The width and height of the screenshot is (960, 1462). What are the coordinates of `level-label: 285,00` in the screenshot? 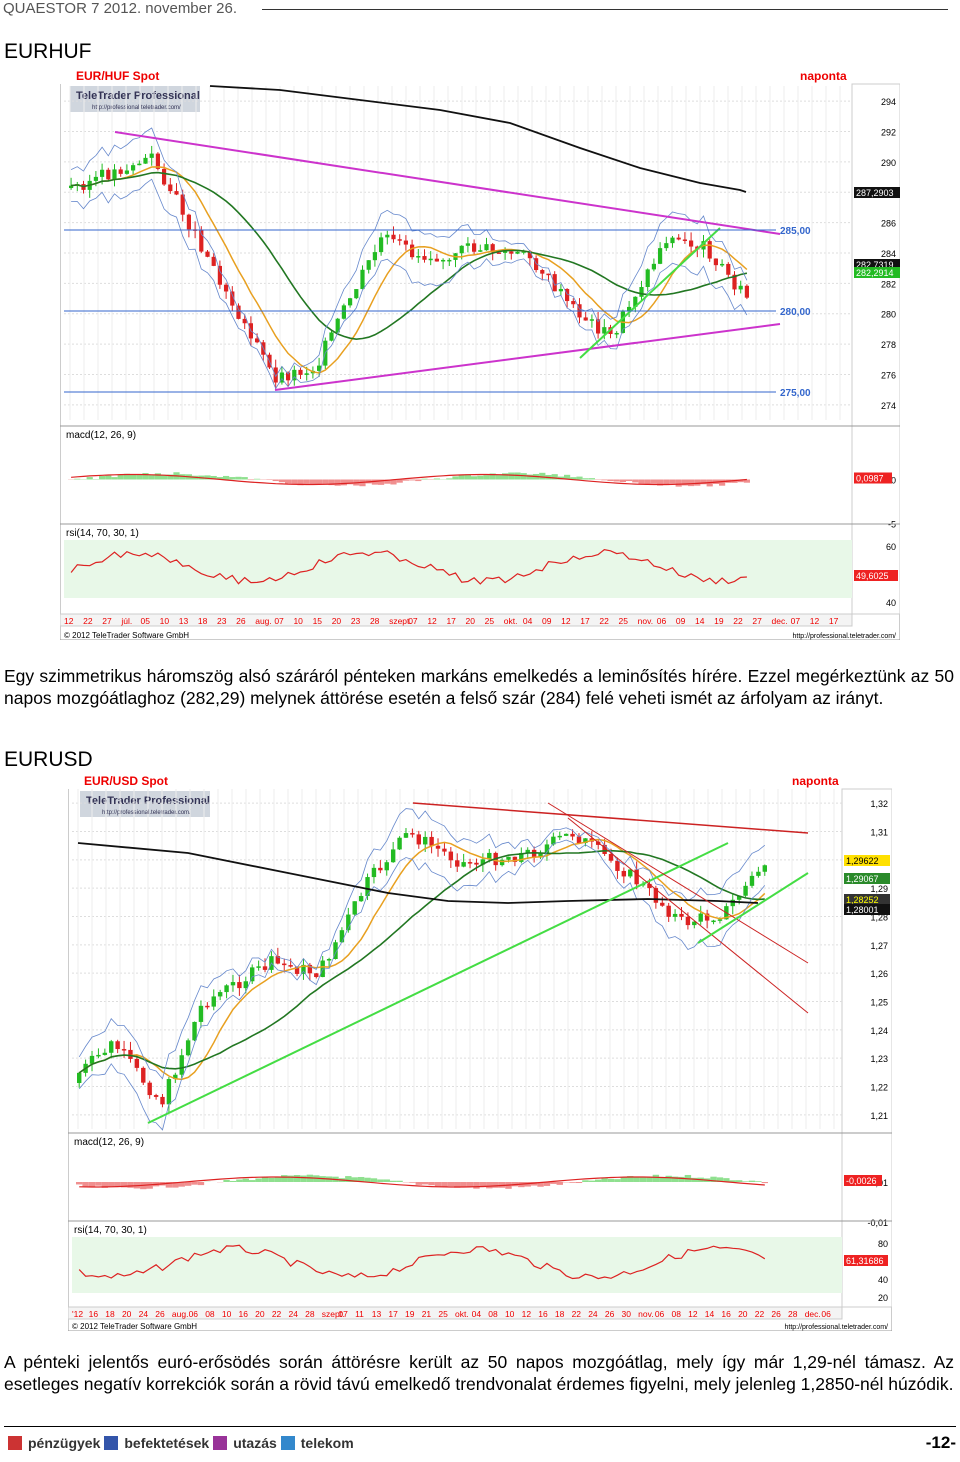 It's located at (795, 231).